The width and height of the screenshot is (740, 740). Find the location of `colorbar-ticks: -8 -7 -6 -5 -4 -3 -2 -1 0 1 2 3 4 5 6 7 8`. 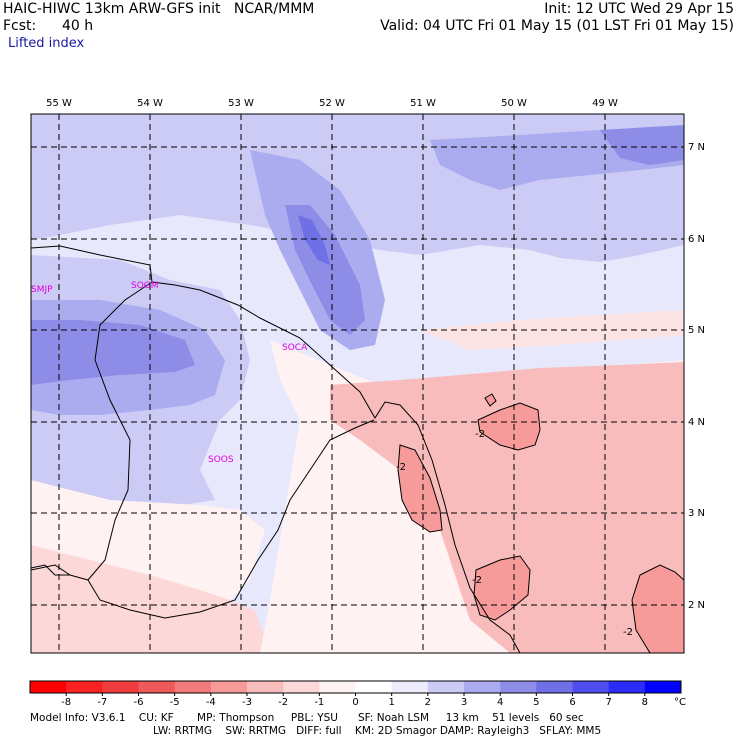

colorbar-ticks: -8 -7 -6 -5 -4 -3 -2 -1 0 1 2 3 4 5 6 7 8 is located at coordinates (354, 700).